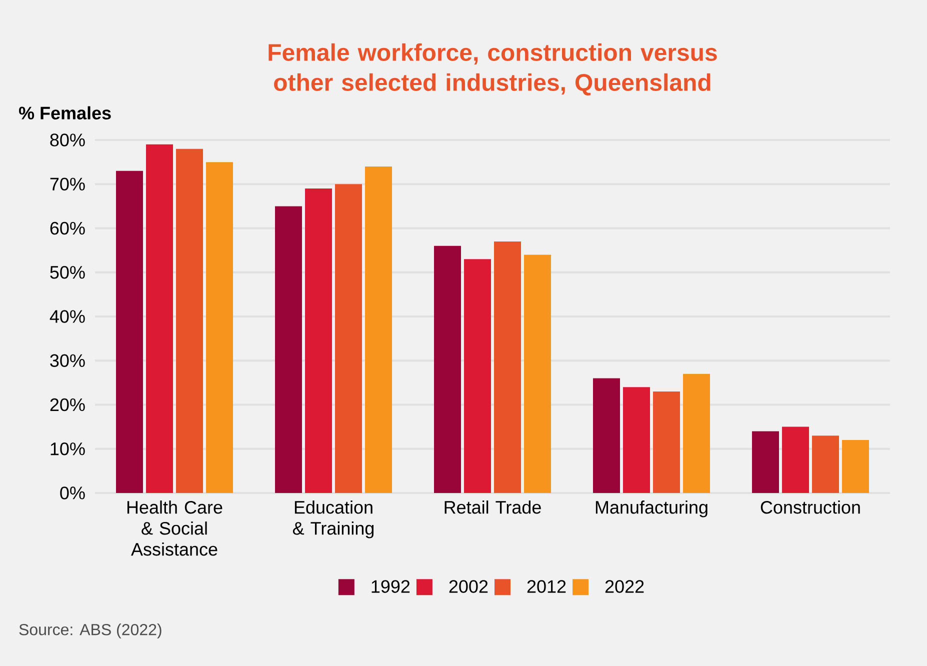 This screenshot has width=927, height=666. I want to click on source-note: Source: ABS (2022), so click(90, 631).